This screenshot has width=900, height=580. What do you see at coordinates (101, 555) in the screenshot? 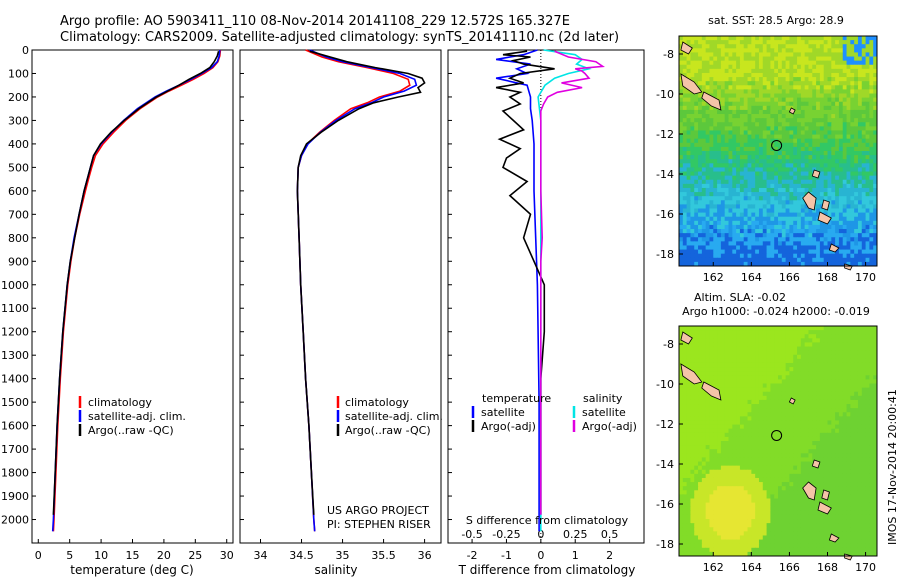
I see `x-tick-label: 10` at bounding box center [101, 555].